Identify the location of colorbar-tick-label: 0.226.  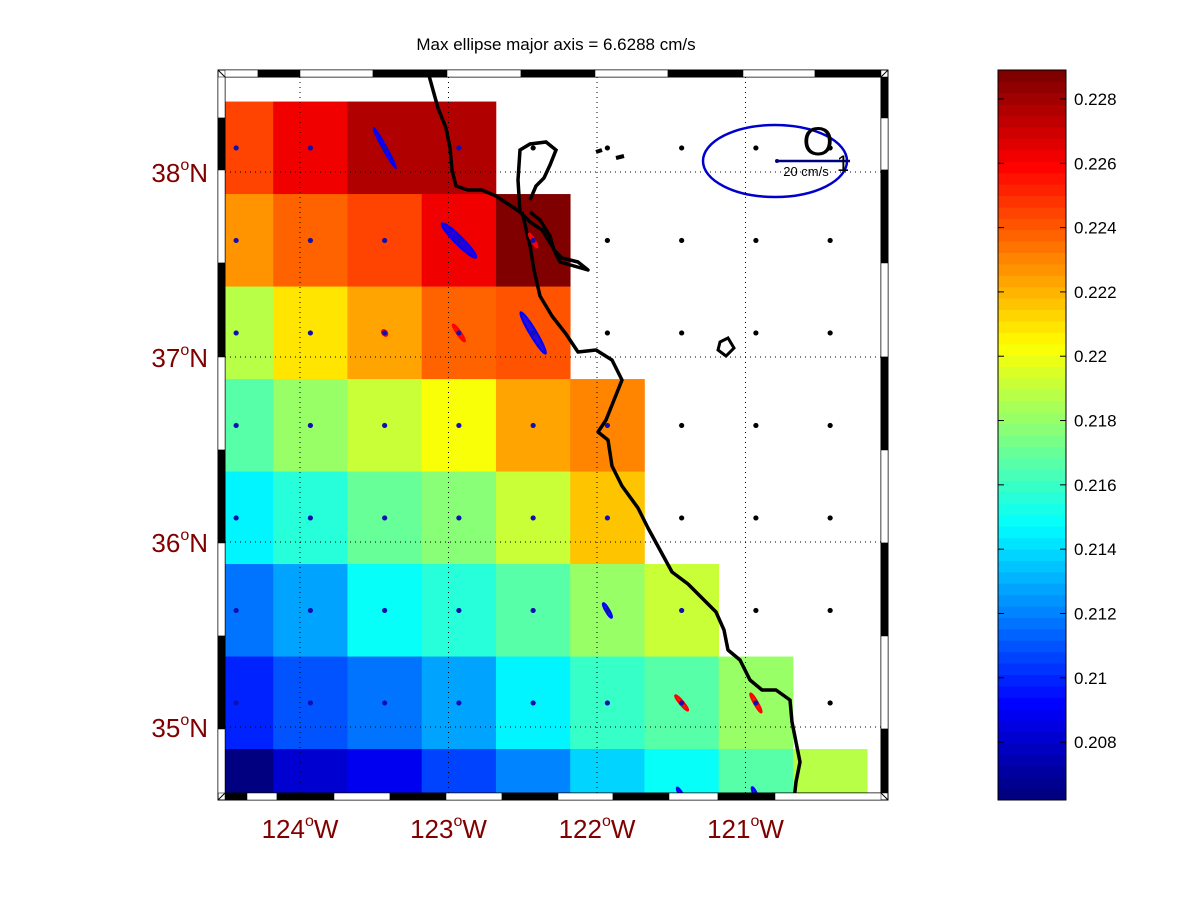
(1095, 163).